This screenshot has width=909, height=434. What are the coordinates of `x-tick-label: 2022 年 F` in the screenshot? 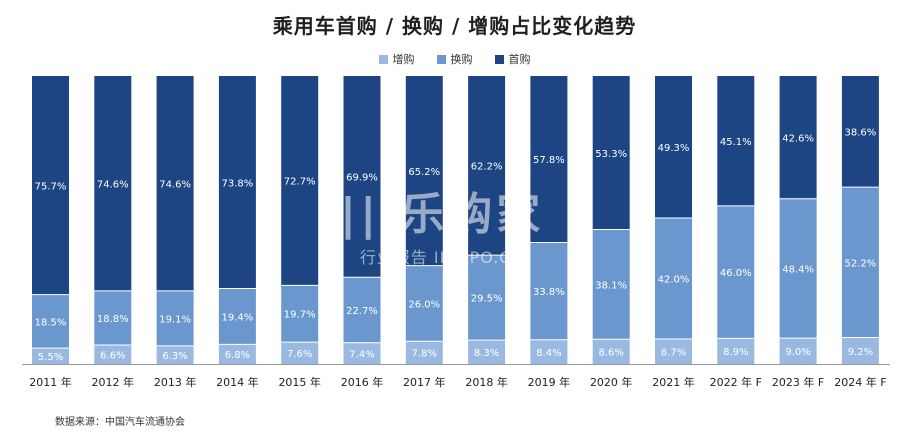 It's located at (736, 382).